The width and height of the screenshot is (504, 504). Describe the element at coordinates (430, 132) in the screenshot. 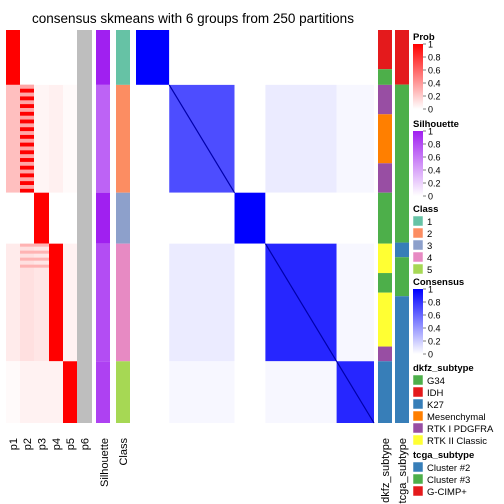

I see `silhouette-legend-tick-label: 1` at that location.